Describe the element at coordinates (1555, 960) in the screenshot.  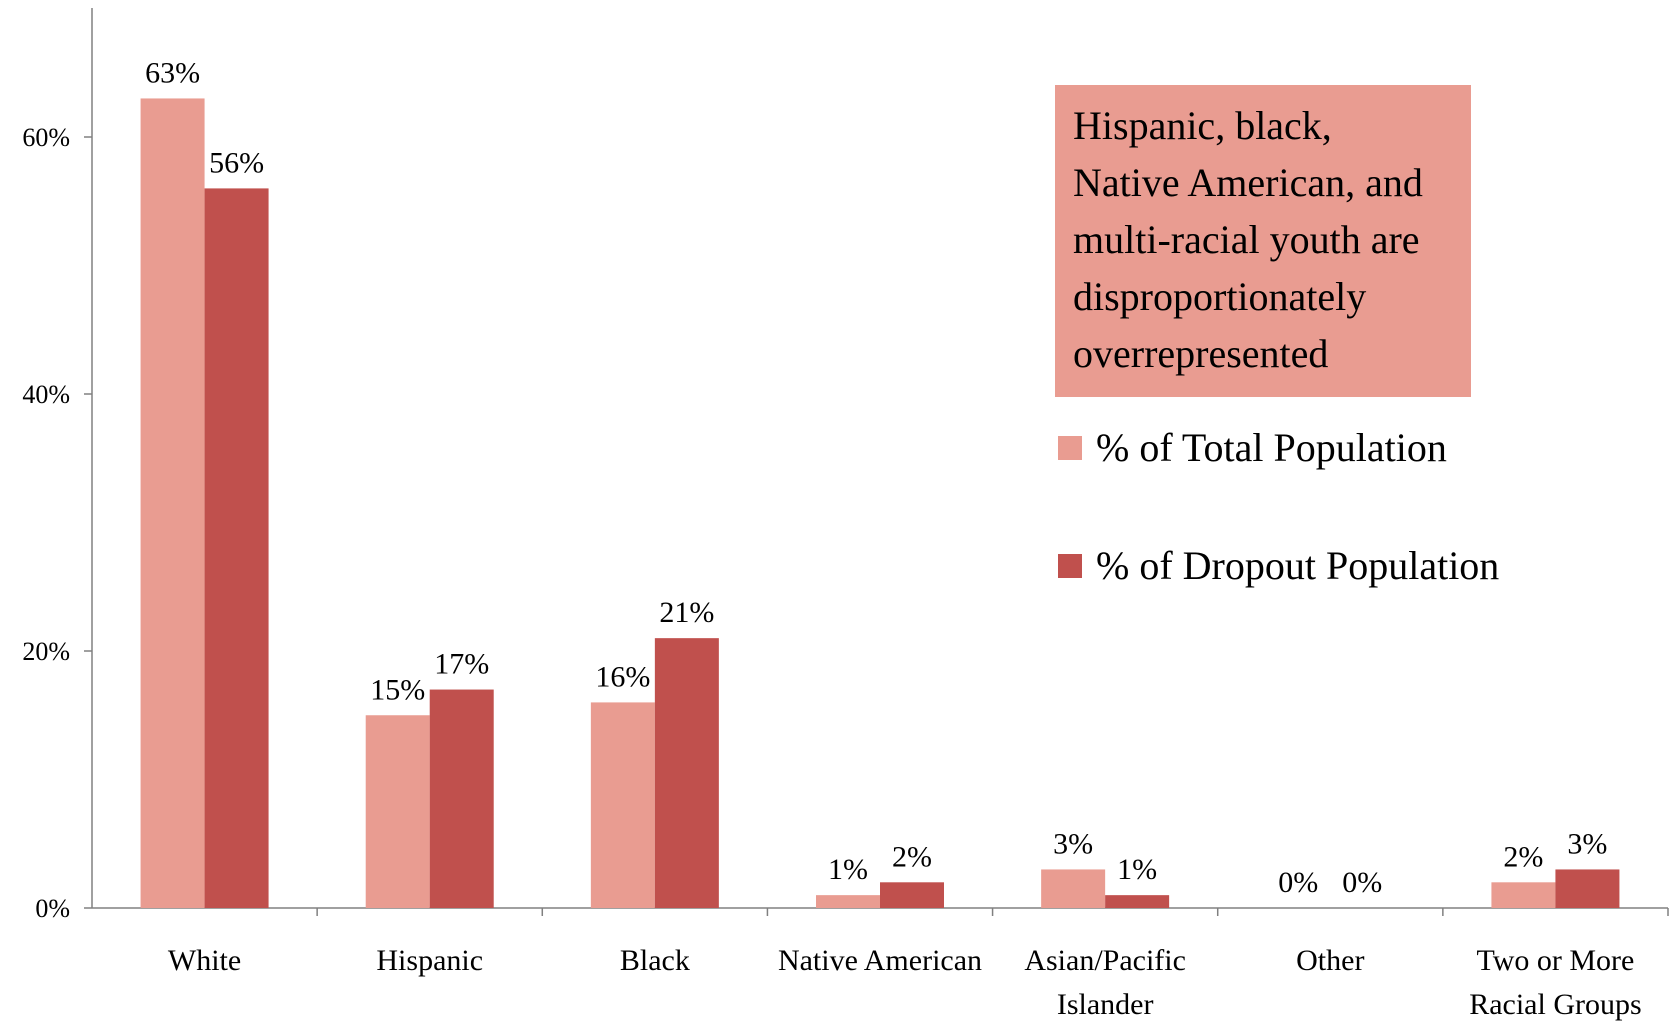
I see `x-tick-label: Two or More` at that location.